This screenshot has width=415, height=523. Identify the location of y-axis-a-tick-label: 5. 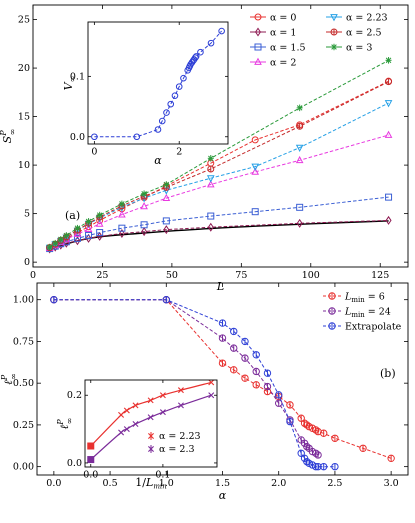
(27, 214).